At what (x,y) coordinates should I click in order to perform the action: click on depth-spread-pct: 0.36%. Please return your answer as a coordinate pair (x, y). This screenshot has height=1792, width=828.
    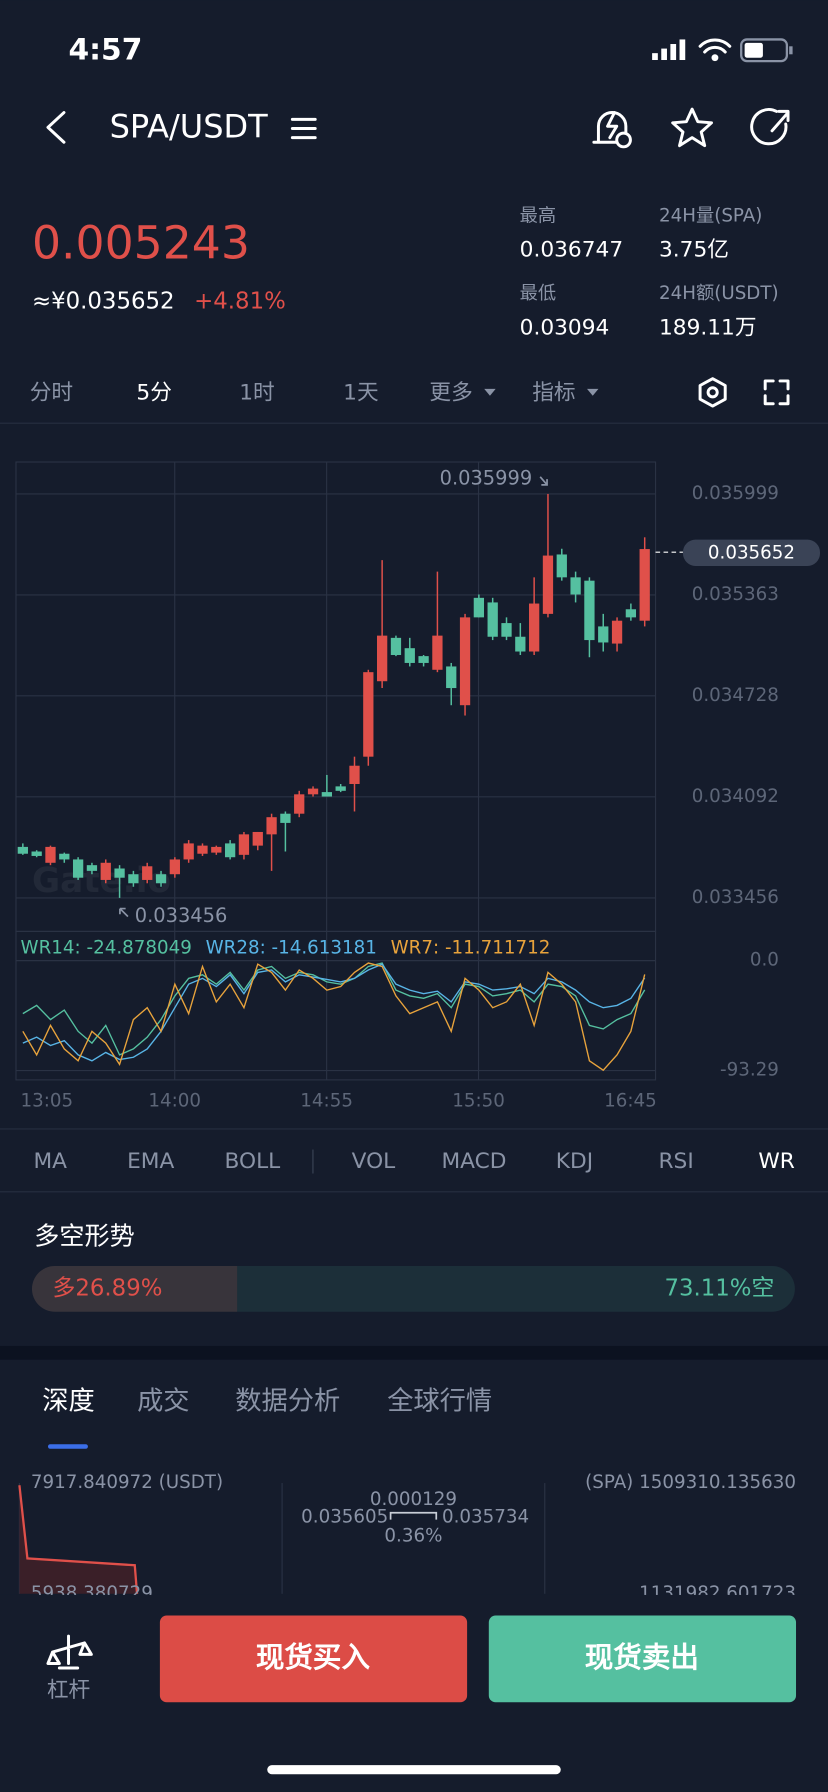
    Looking at the image, I should click on (413, 1536).